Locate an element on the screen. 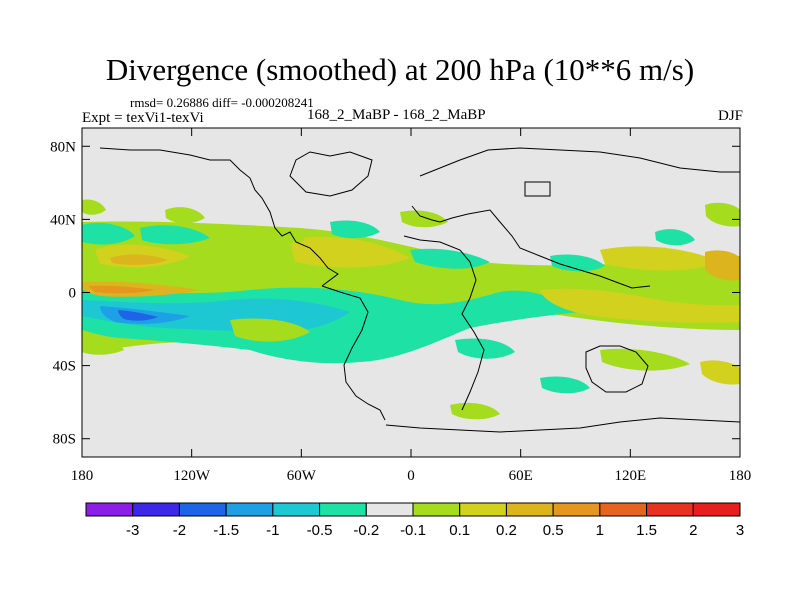  lat-tick-label: 40S is located at coordinates (64, 367).